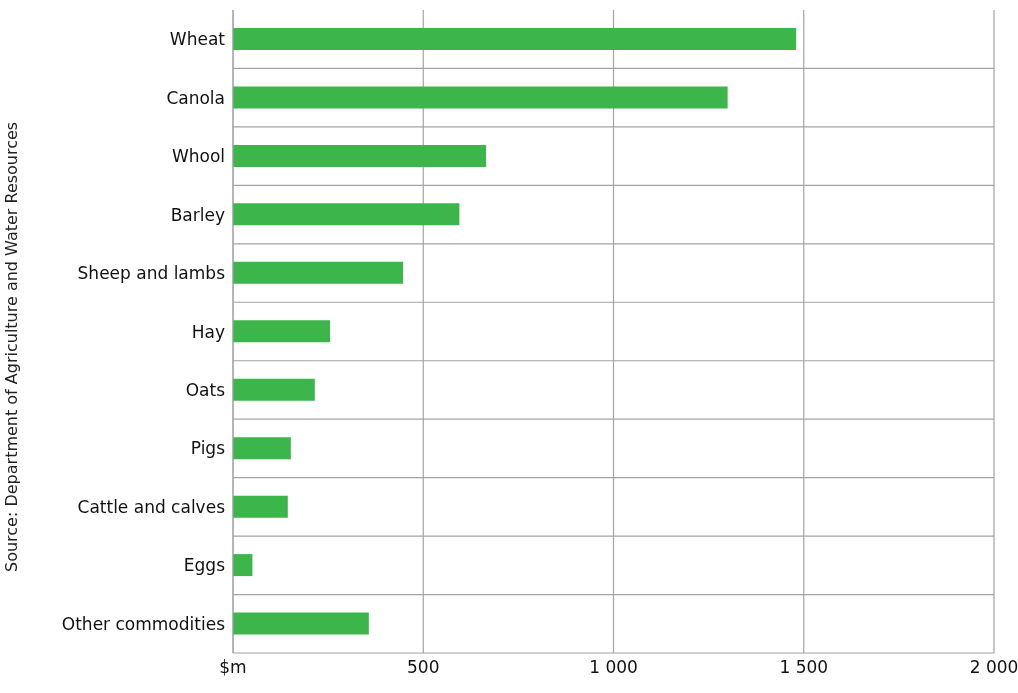 The height and width of the screenshot is (693, 1018). Describe the element at coordinates (151, 273) in the screenshot. I see `y-tick-label: Sheep and lambs` at that location.